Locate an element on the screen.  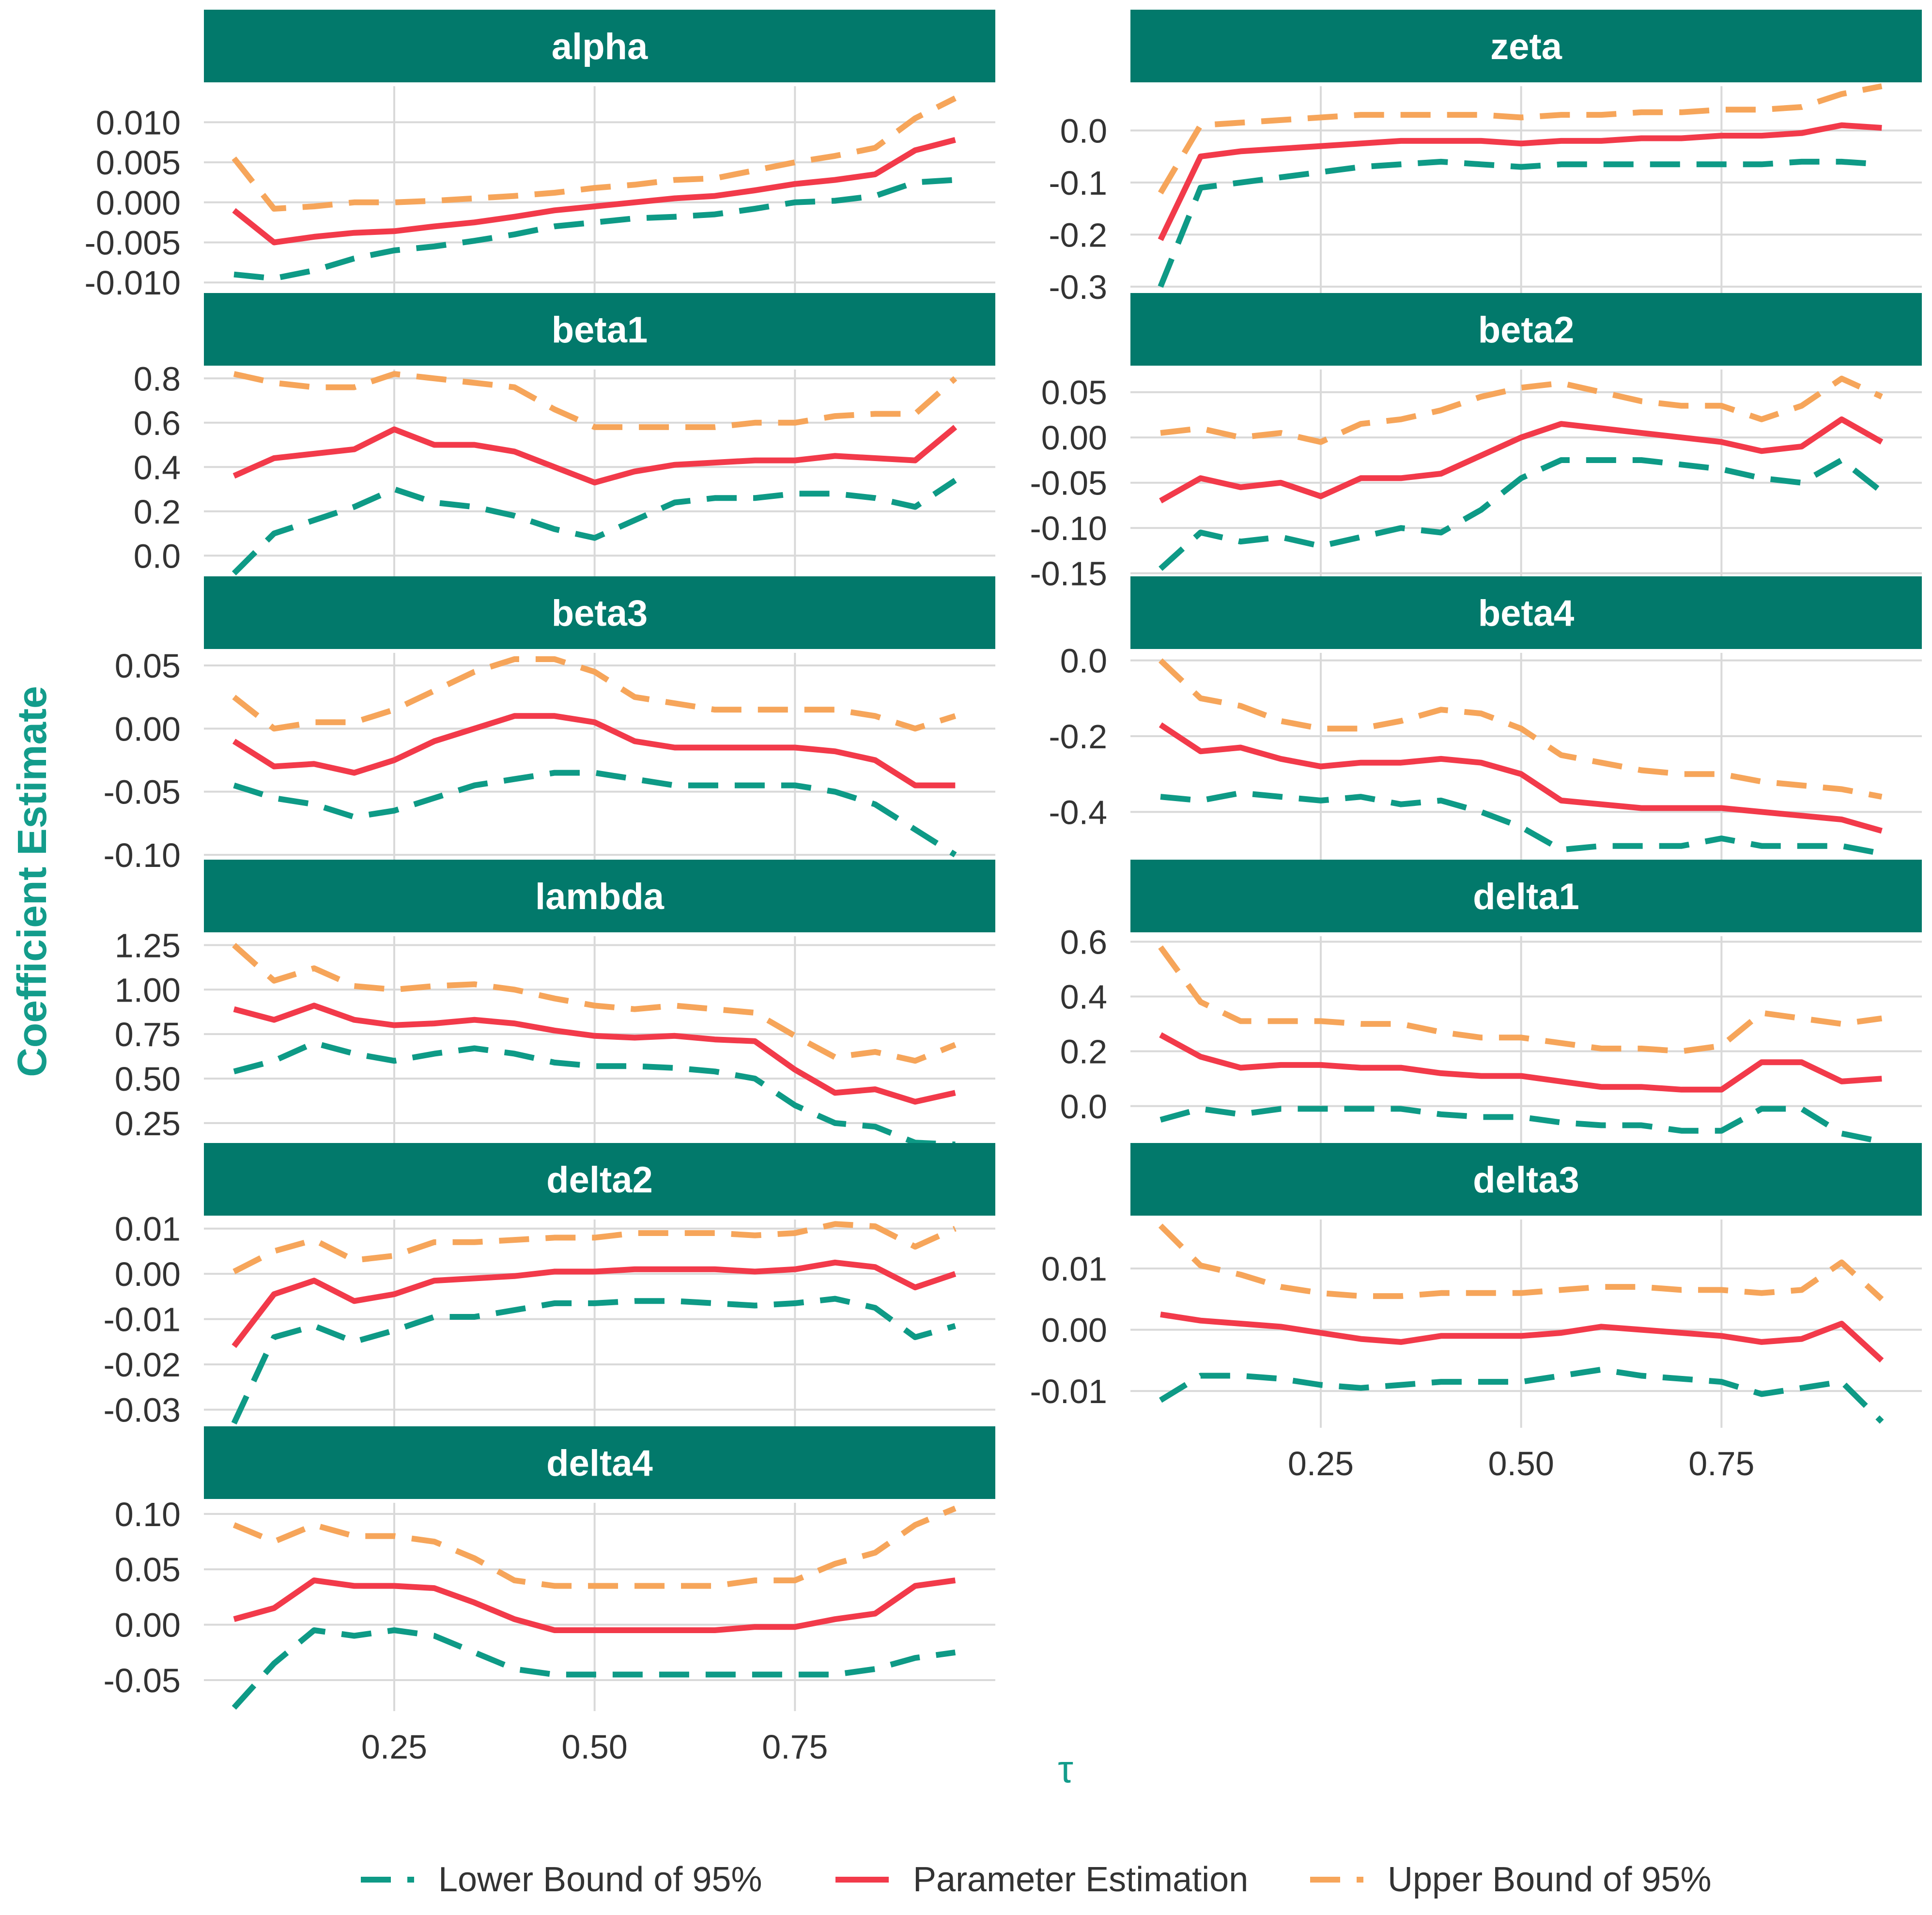
panel-title: delta3 is located at coordinates (1526, 1180).